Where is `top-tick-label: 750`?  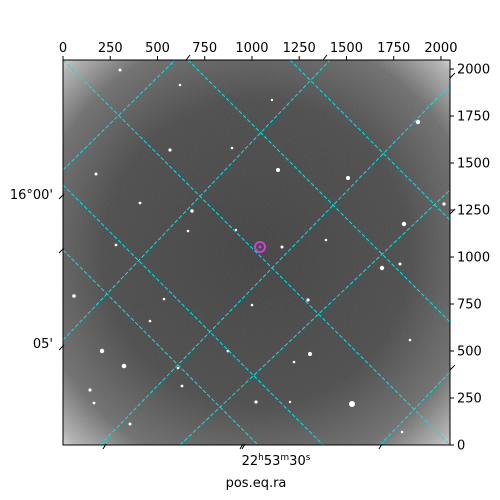 top-tick-label: 750 is located at coordinates (204, 48).